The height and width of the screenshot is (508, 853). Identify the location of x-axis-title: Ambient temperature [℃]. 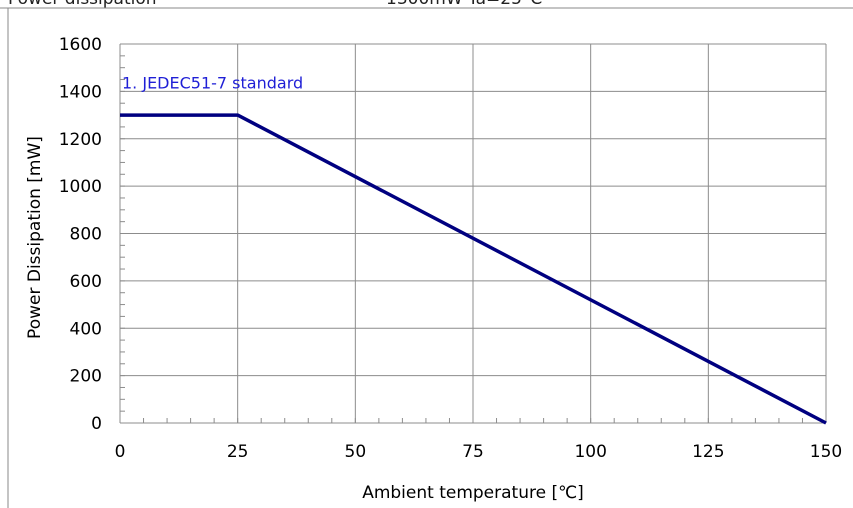
(473, 493).